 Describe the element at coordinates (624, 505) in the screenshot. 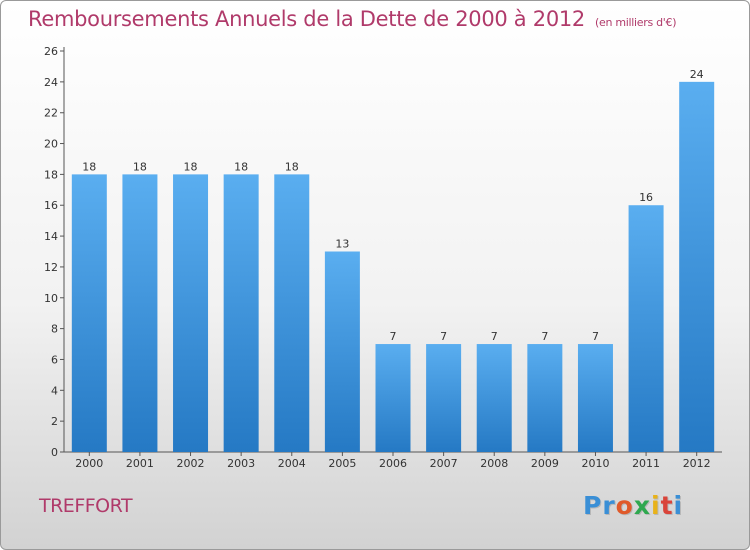

I see `logo-letter: o` at that location.